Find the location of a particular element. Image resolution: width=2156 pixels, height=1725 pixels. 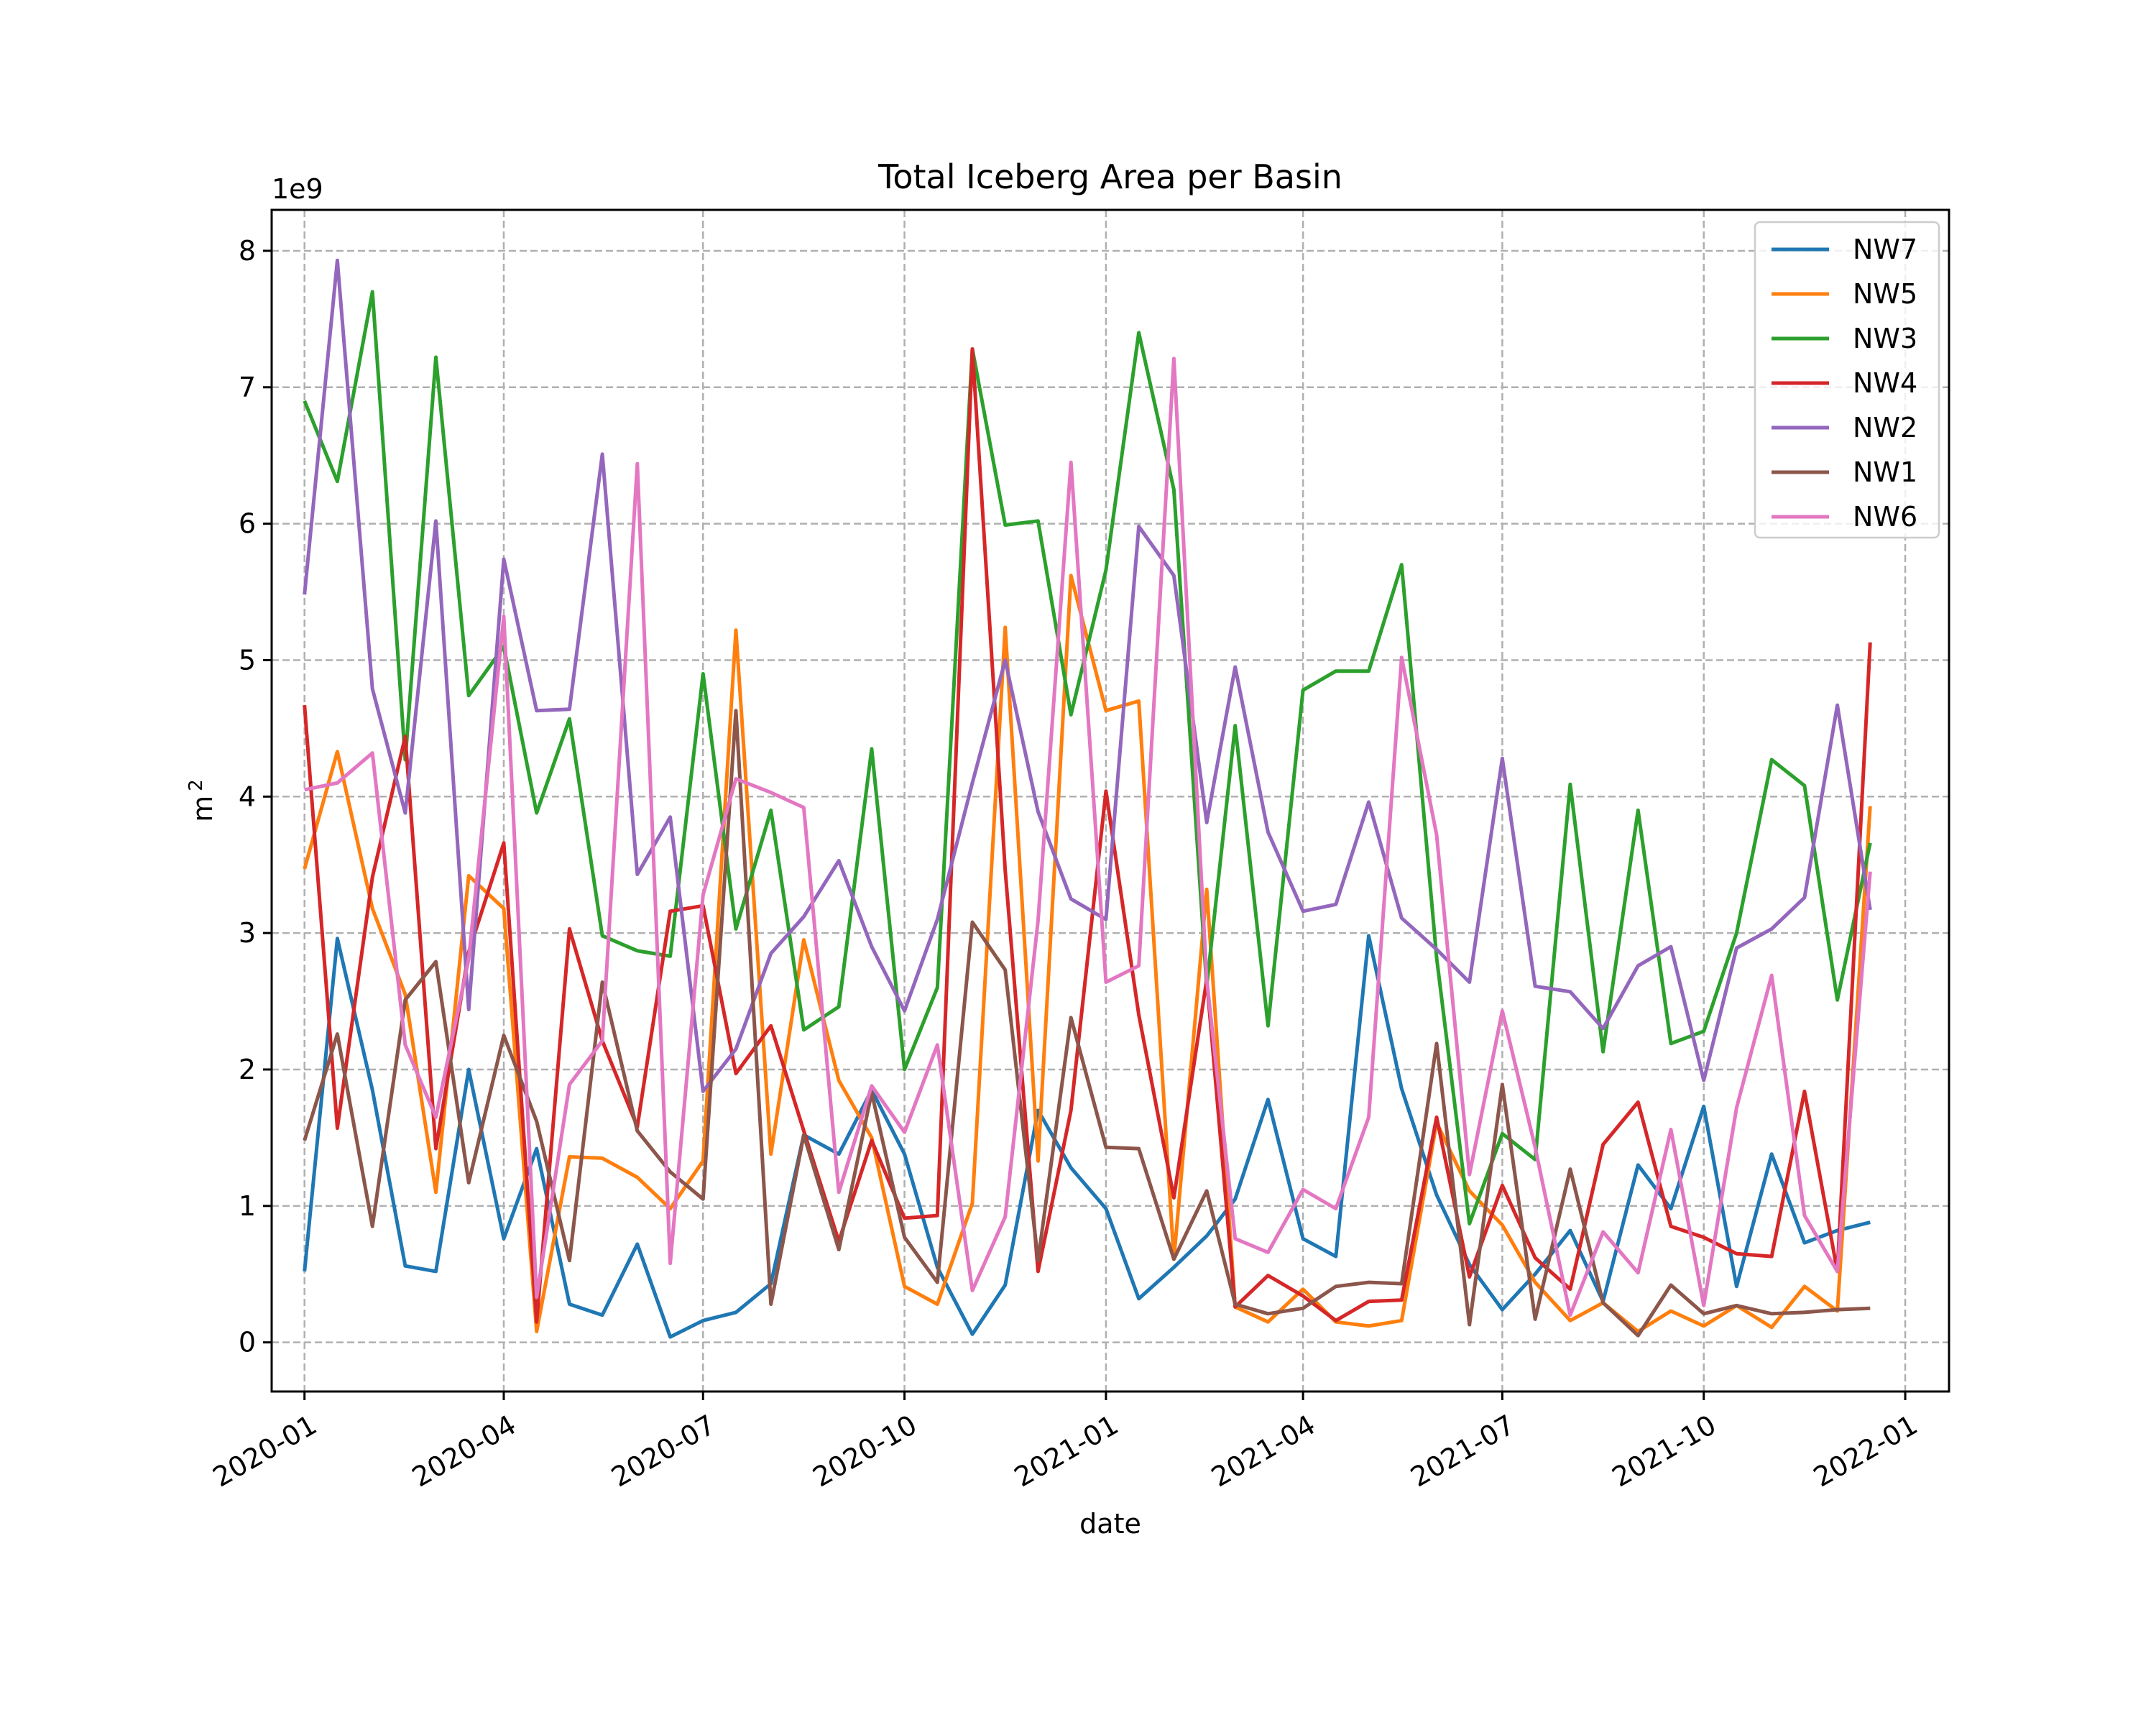

y-tick-label: 8 is located at coordinates (248, 251).